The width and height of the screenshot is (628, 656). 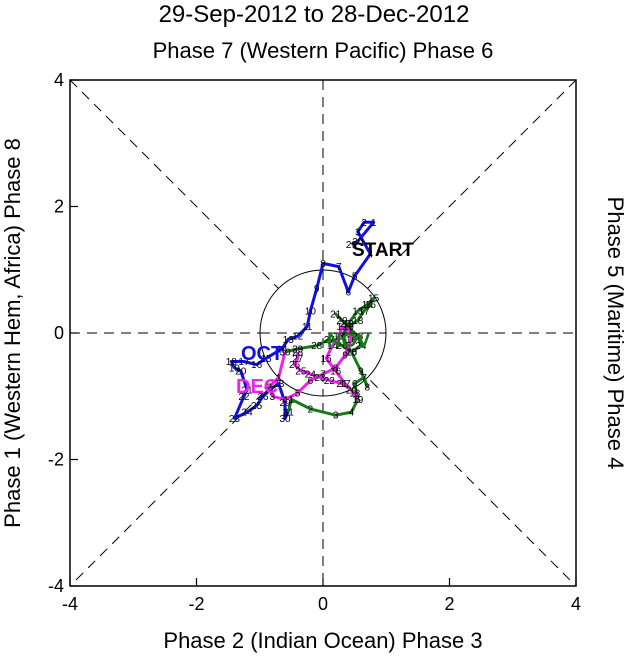 I want to click on axis-label-right: Phase 5 (Maritime) Phase 4, so click(x=615, y=333).